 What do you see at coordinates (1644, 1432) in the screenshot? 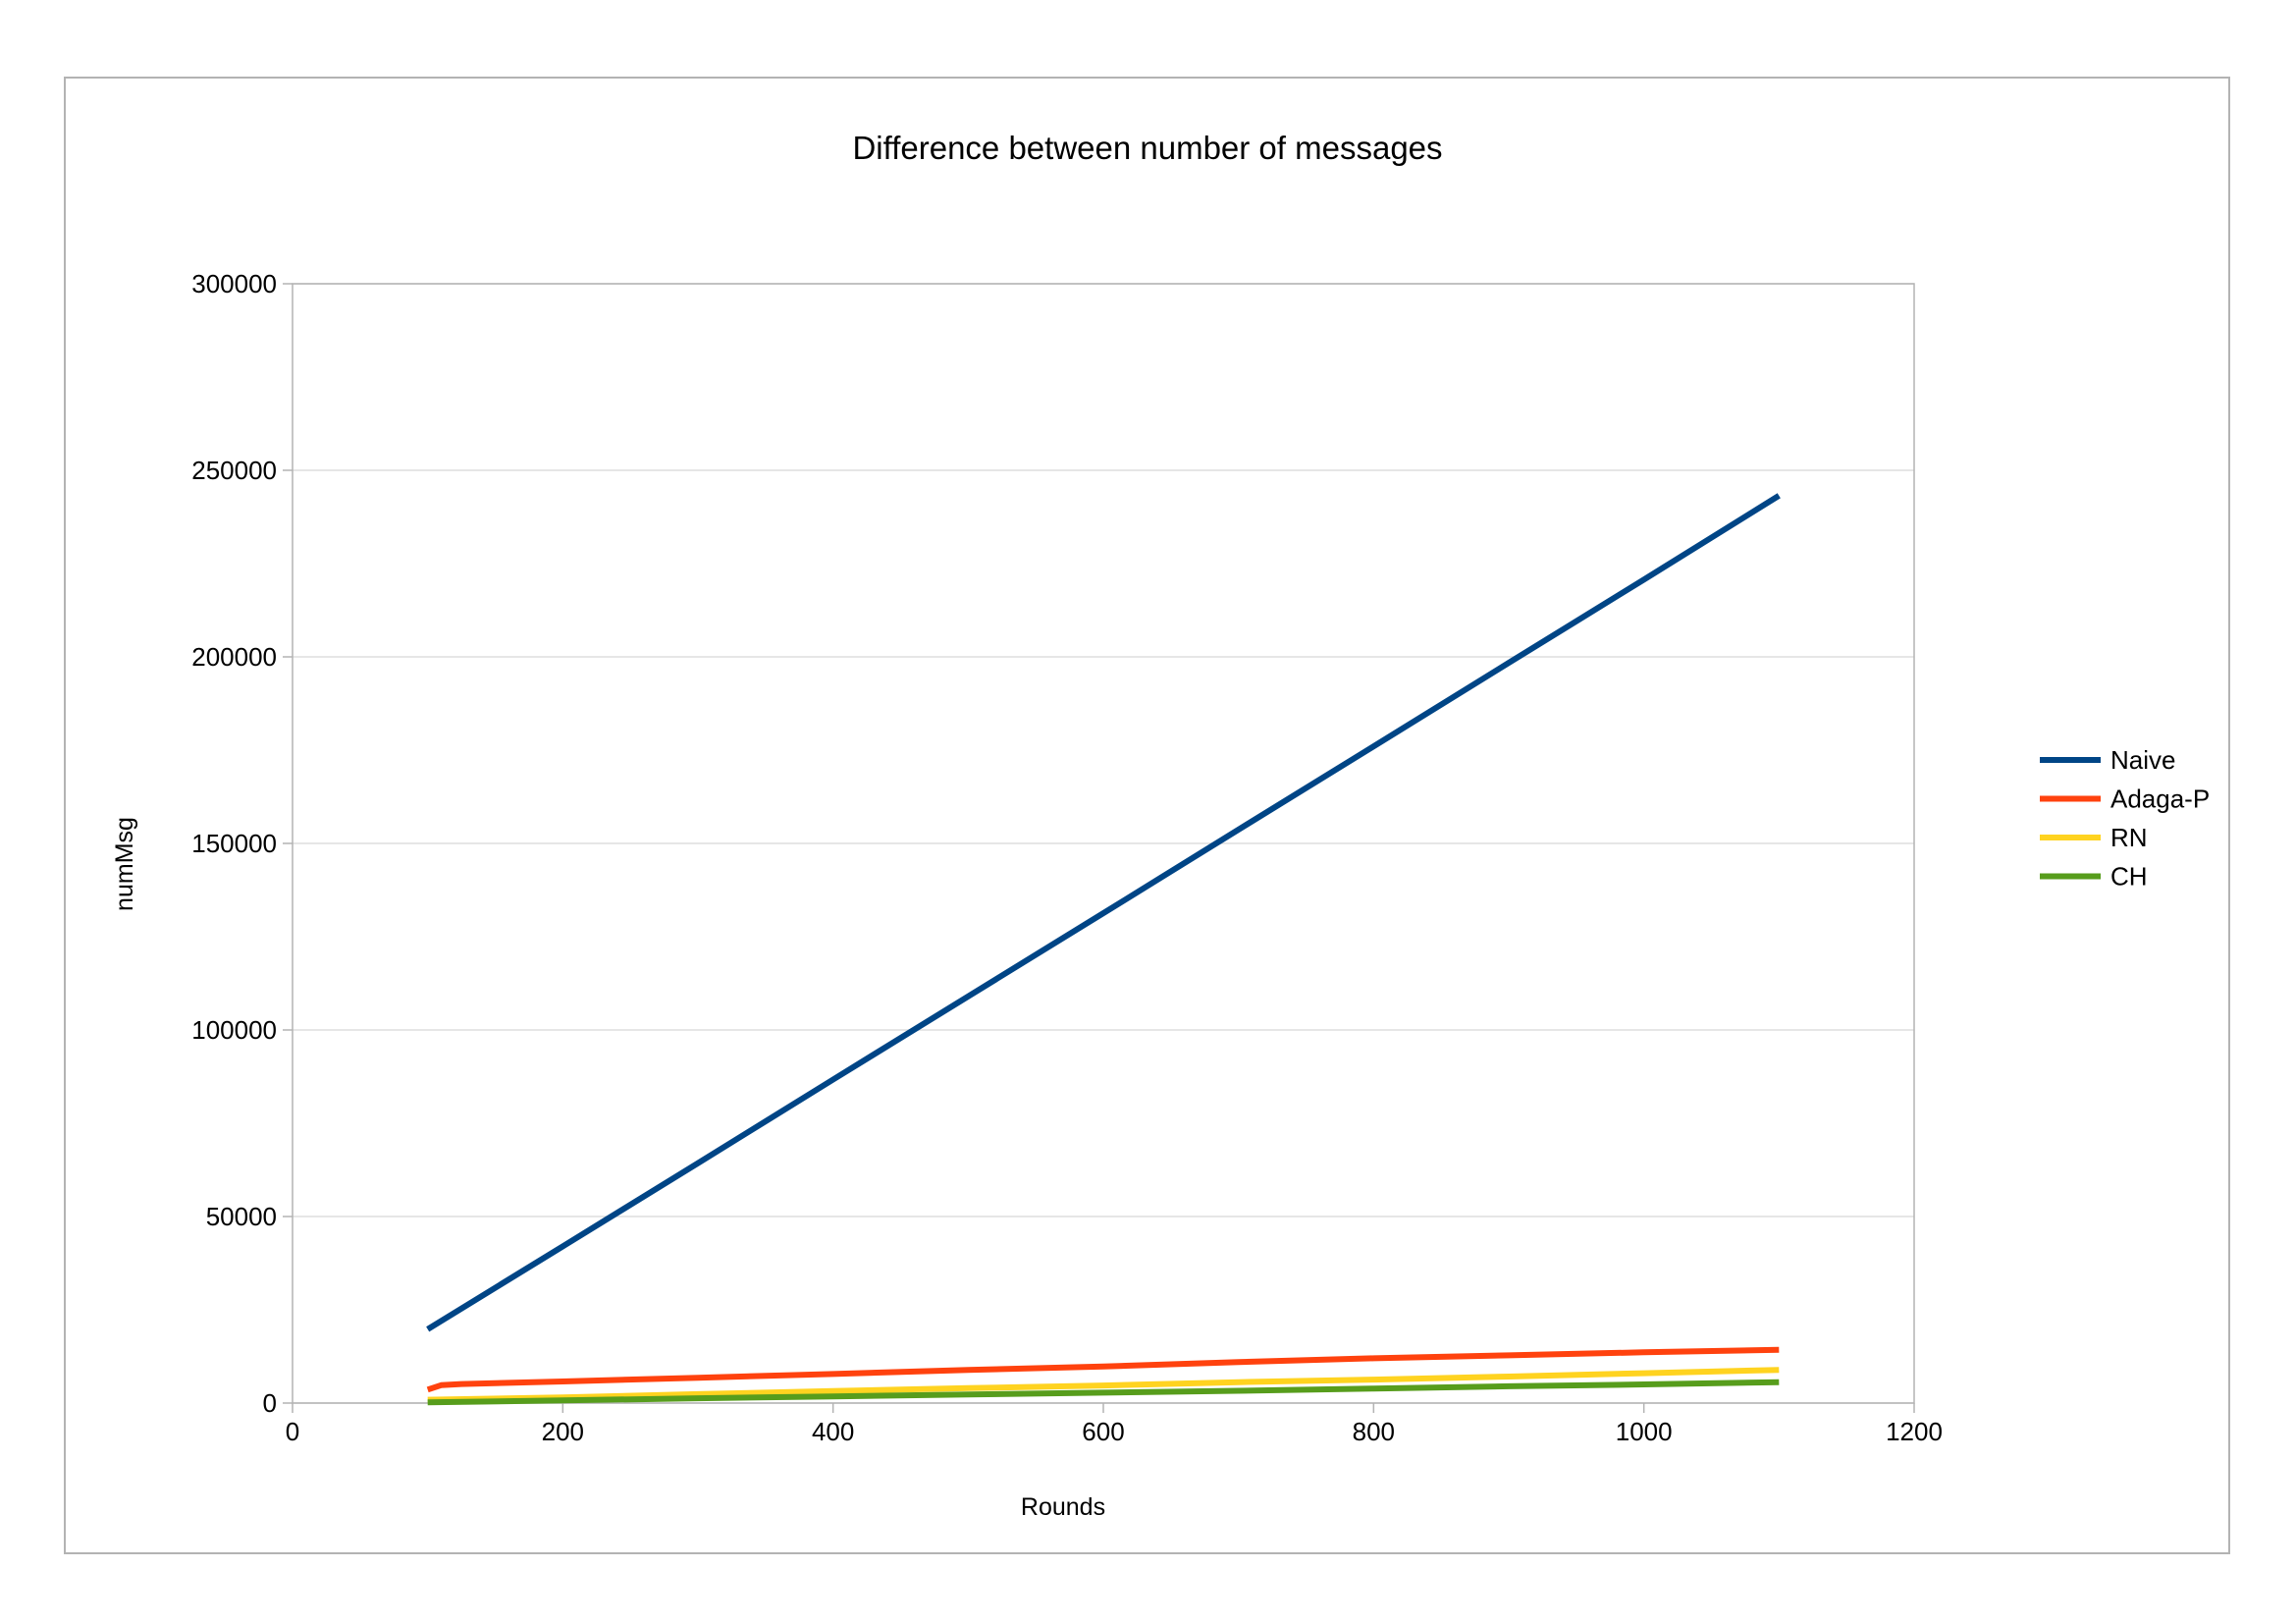
I see `x-tick-label: 1000` at bounding box center [1644, 1432].